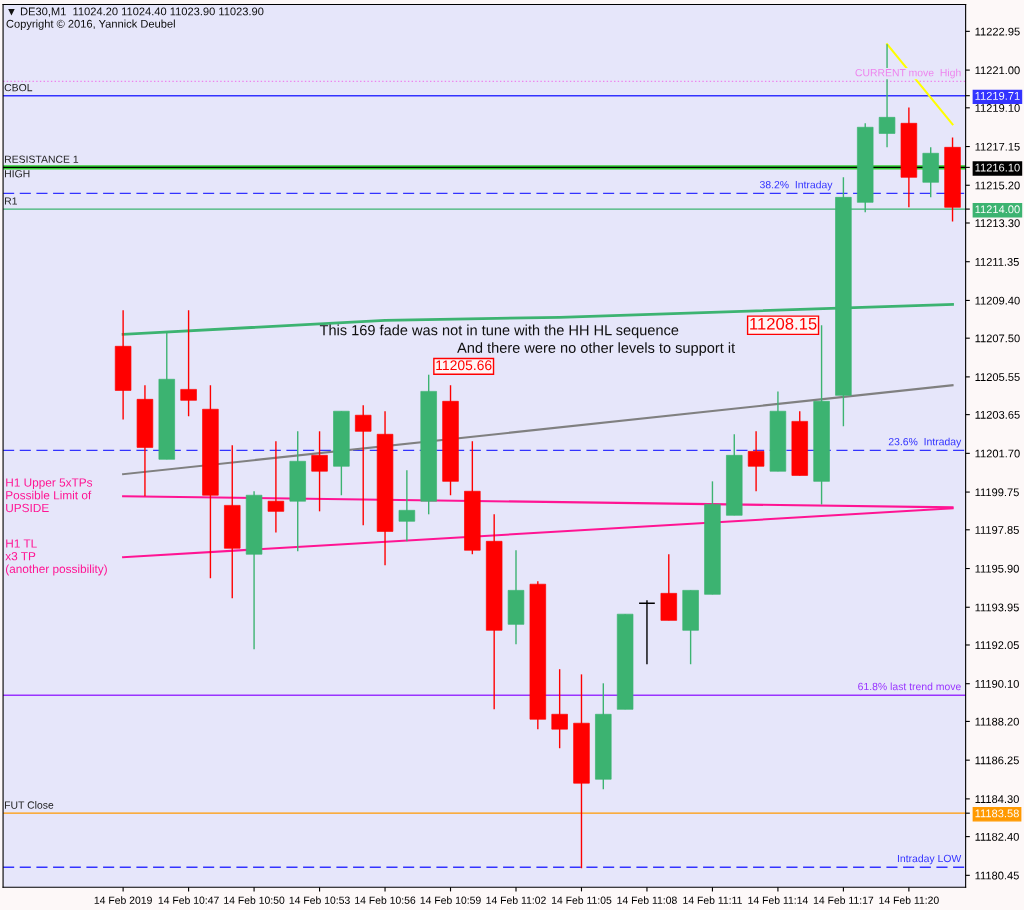 The width and height of the screenshot is (1024, 910). I want to click on ref-line-label: FUT Close, so click(29, 805).